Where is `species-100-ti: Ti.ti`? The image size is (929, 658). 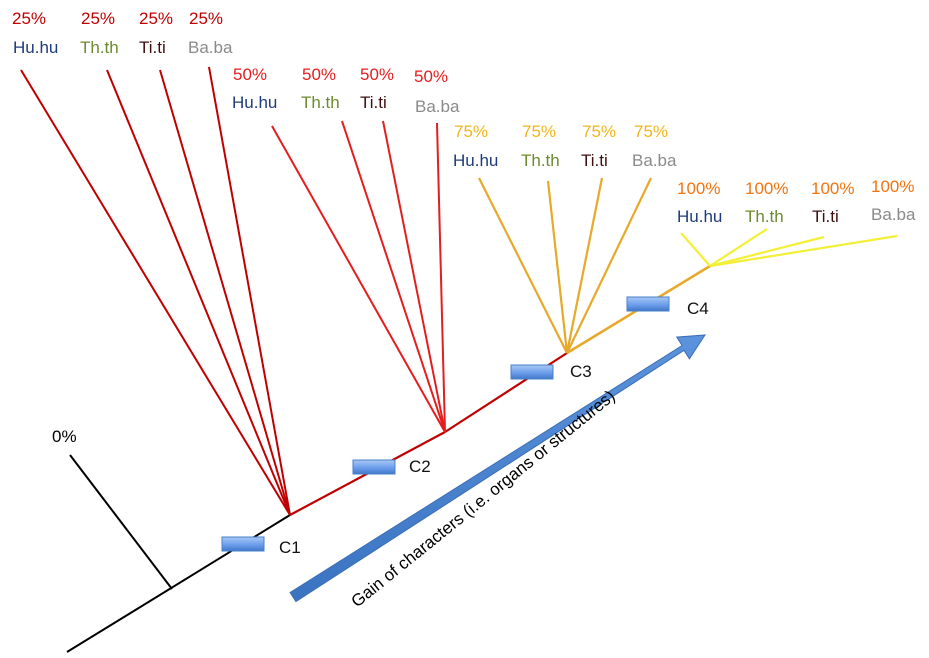
species-100-ti: Ti.ti is located at coordinates (825, 216).